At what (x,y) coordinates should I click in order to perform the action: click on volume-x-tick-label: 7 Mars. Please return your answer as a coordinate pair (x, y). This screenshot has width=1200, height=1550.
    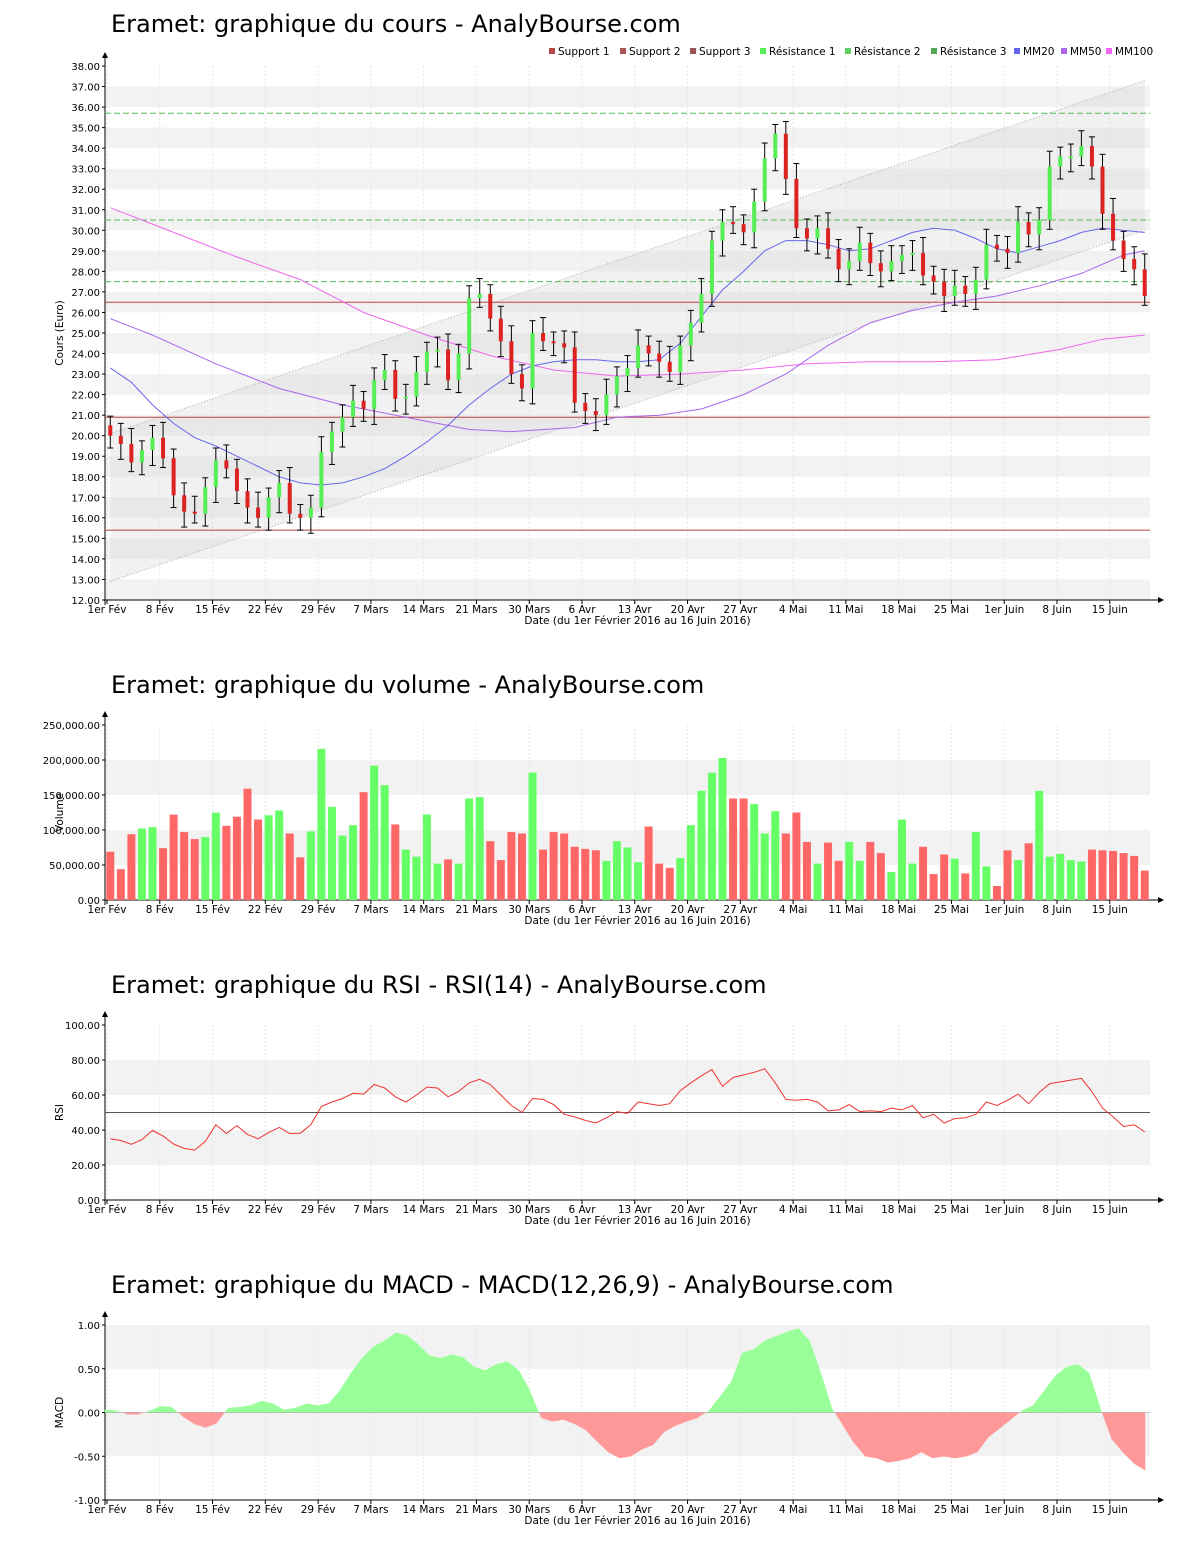
    Looking at the image, I should click on (370, 910).